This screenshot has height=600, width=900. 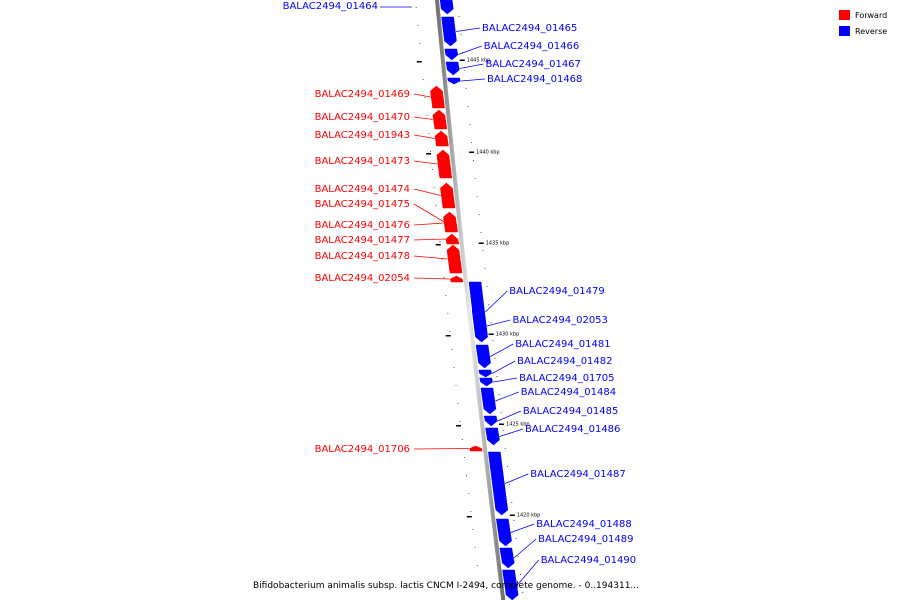 What do you see at coordinates (362, 225) in the screenshot?
I see `gene-label: BALAC2494_01476` at bounding box center [362, 225].